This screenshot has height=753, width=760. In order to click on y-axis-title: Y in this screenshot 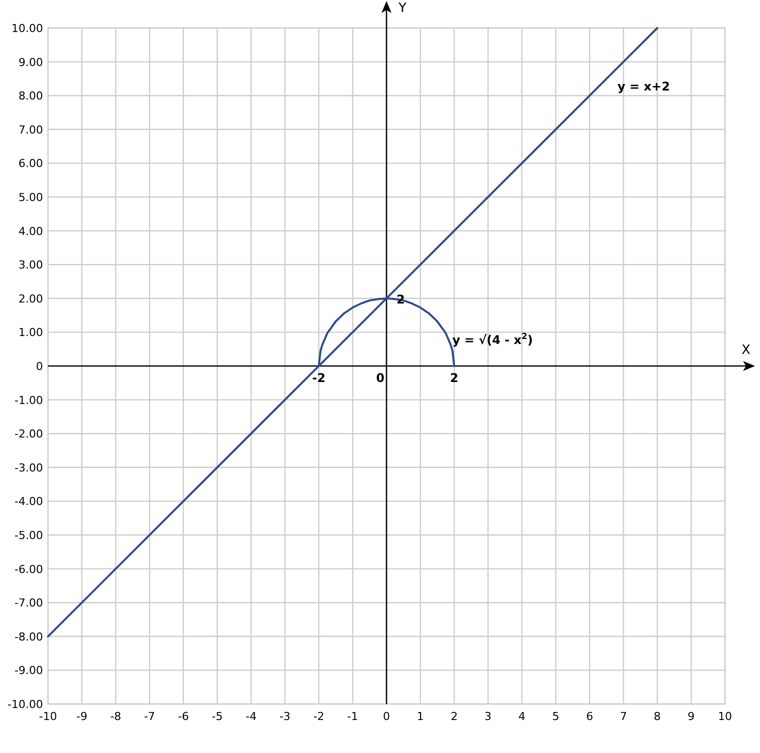, I will do `click(402, 8)`.